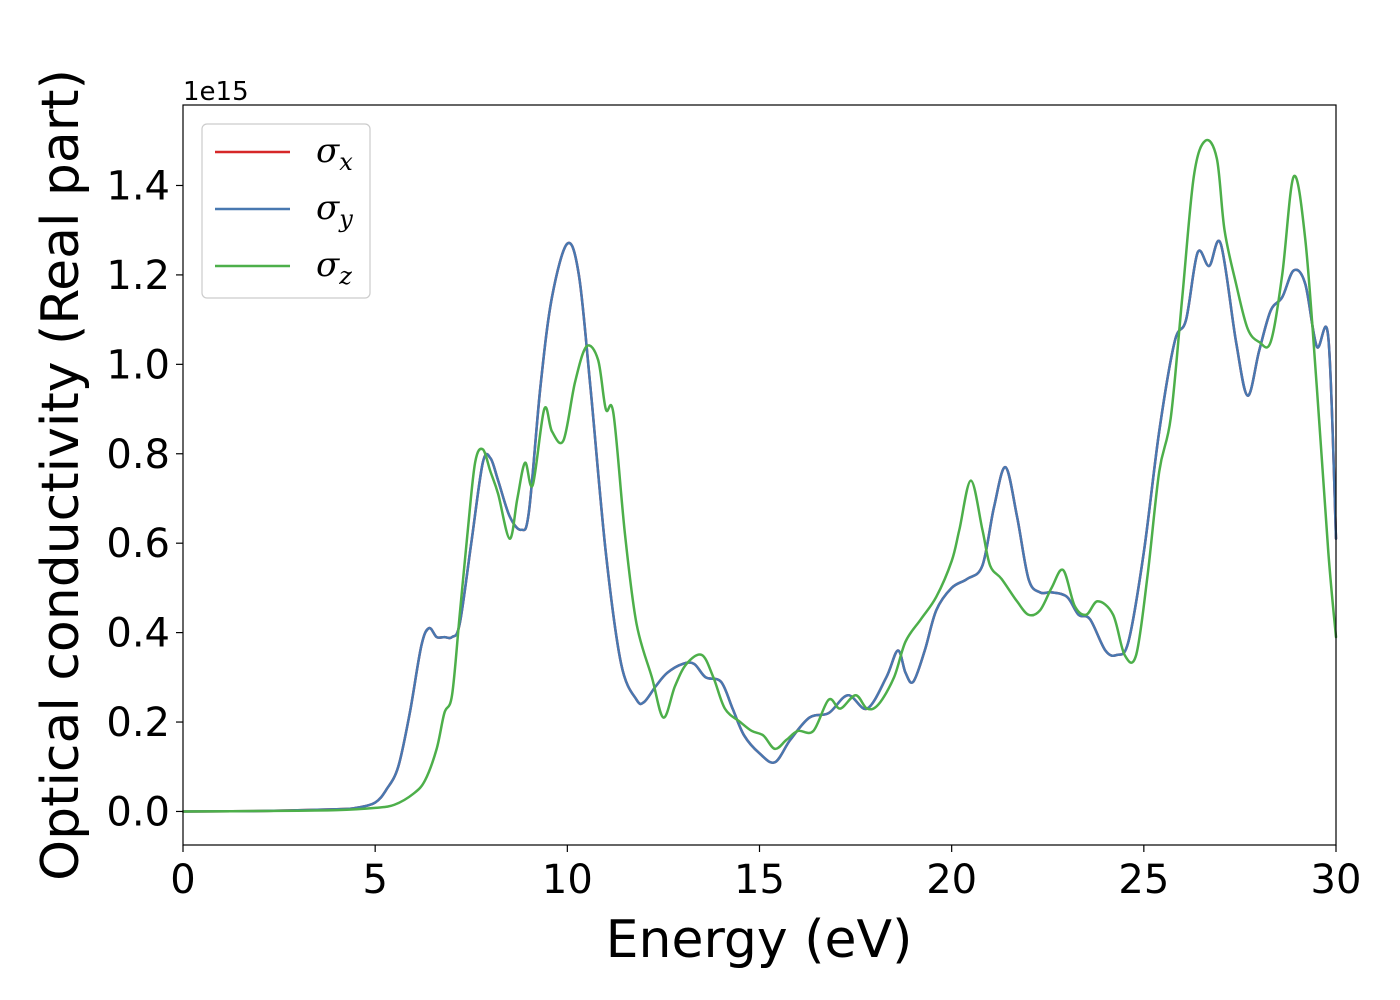 This screenshot has height=1000, width=1400. What do you see at coordinates (759, 880) in the screenshot?
I see `x-tick-label: 15` at bounding box center [759, 880].